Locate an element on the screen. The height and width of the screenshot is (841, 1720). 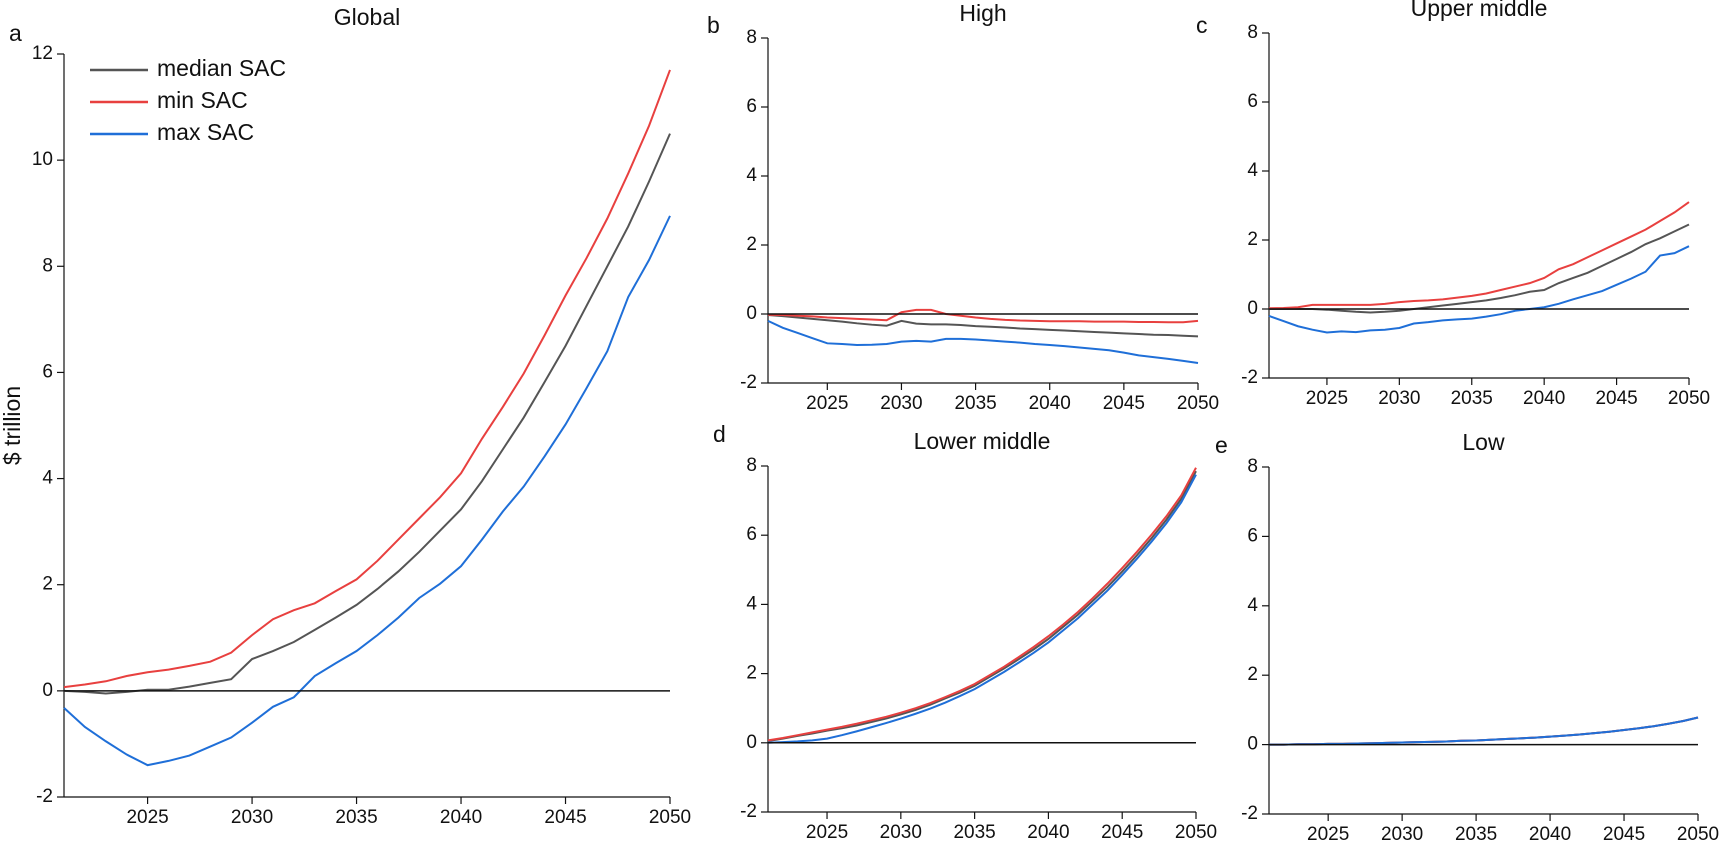
panel-label: b is located at coordinates (713, 25).